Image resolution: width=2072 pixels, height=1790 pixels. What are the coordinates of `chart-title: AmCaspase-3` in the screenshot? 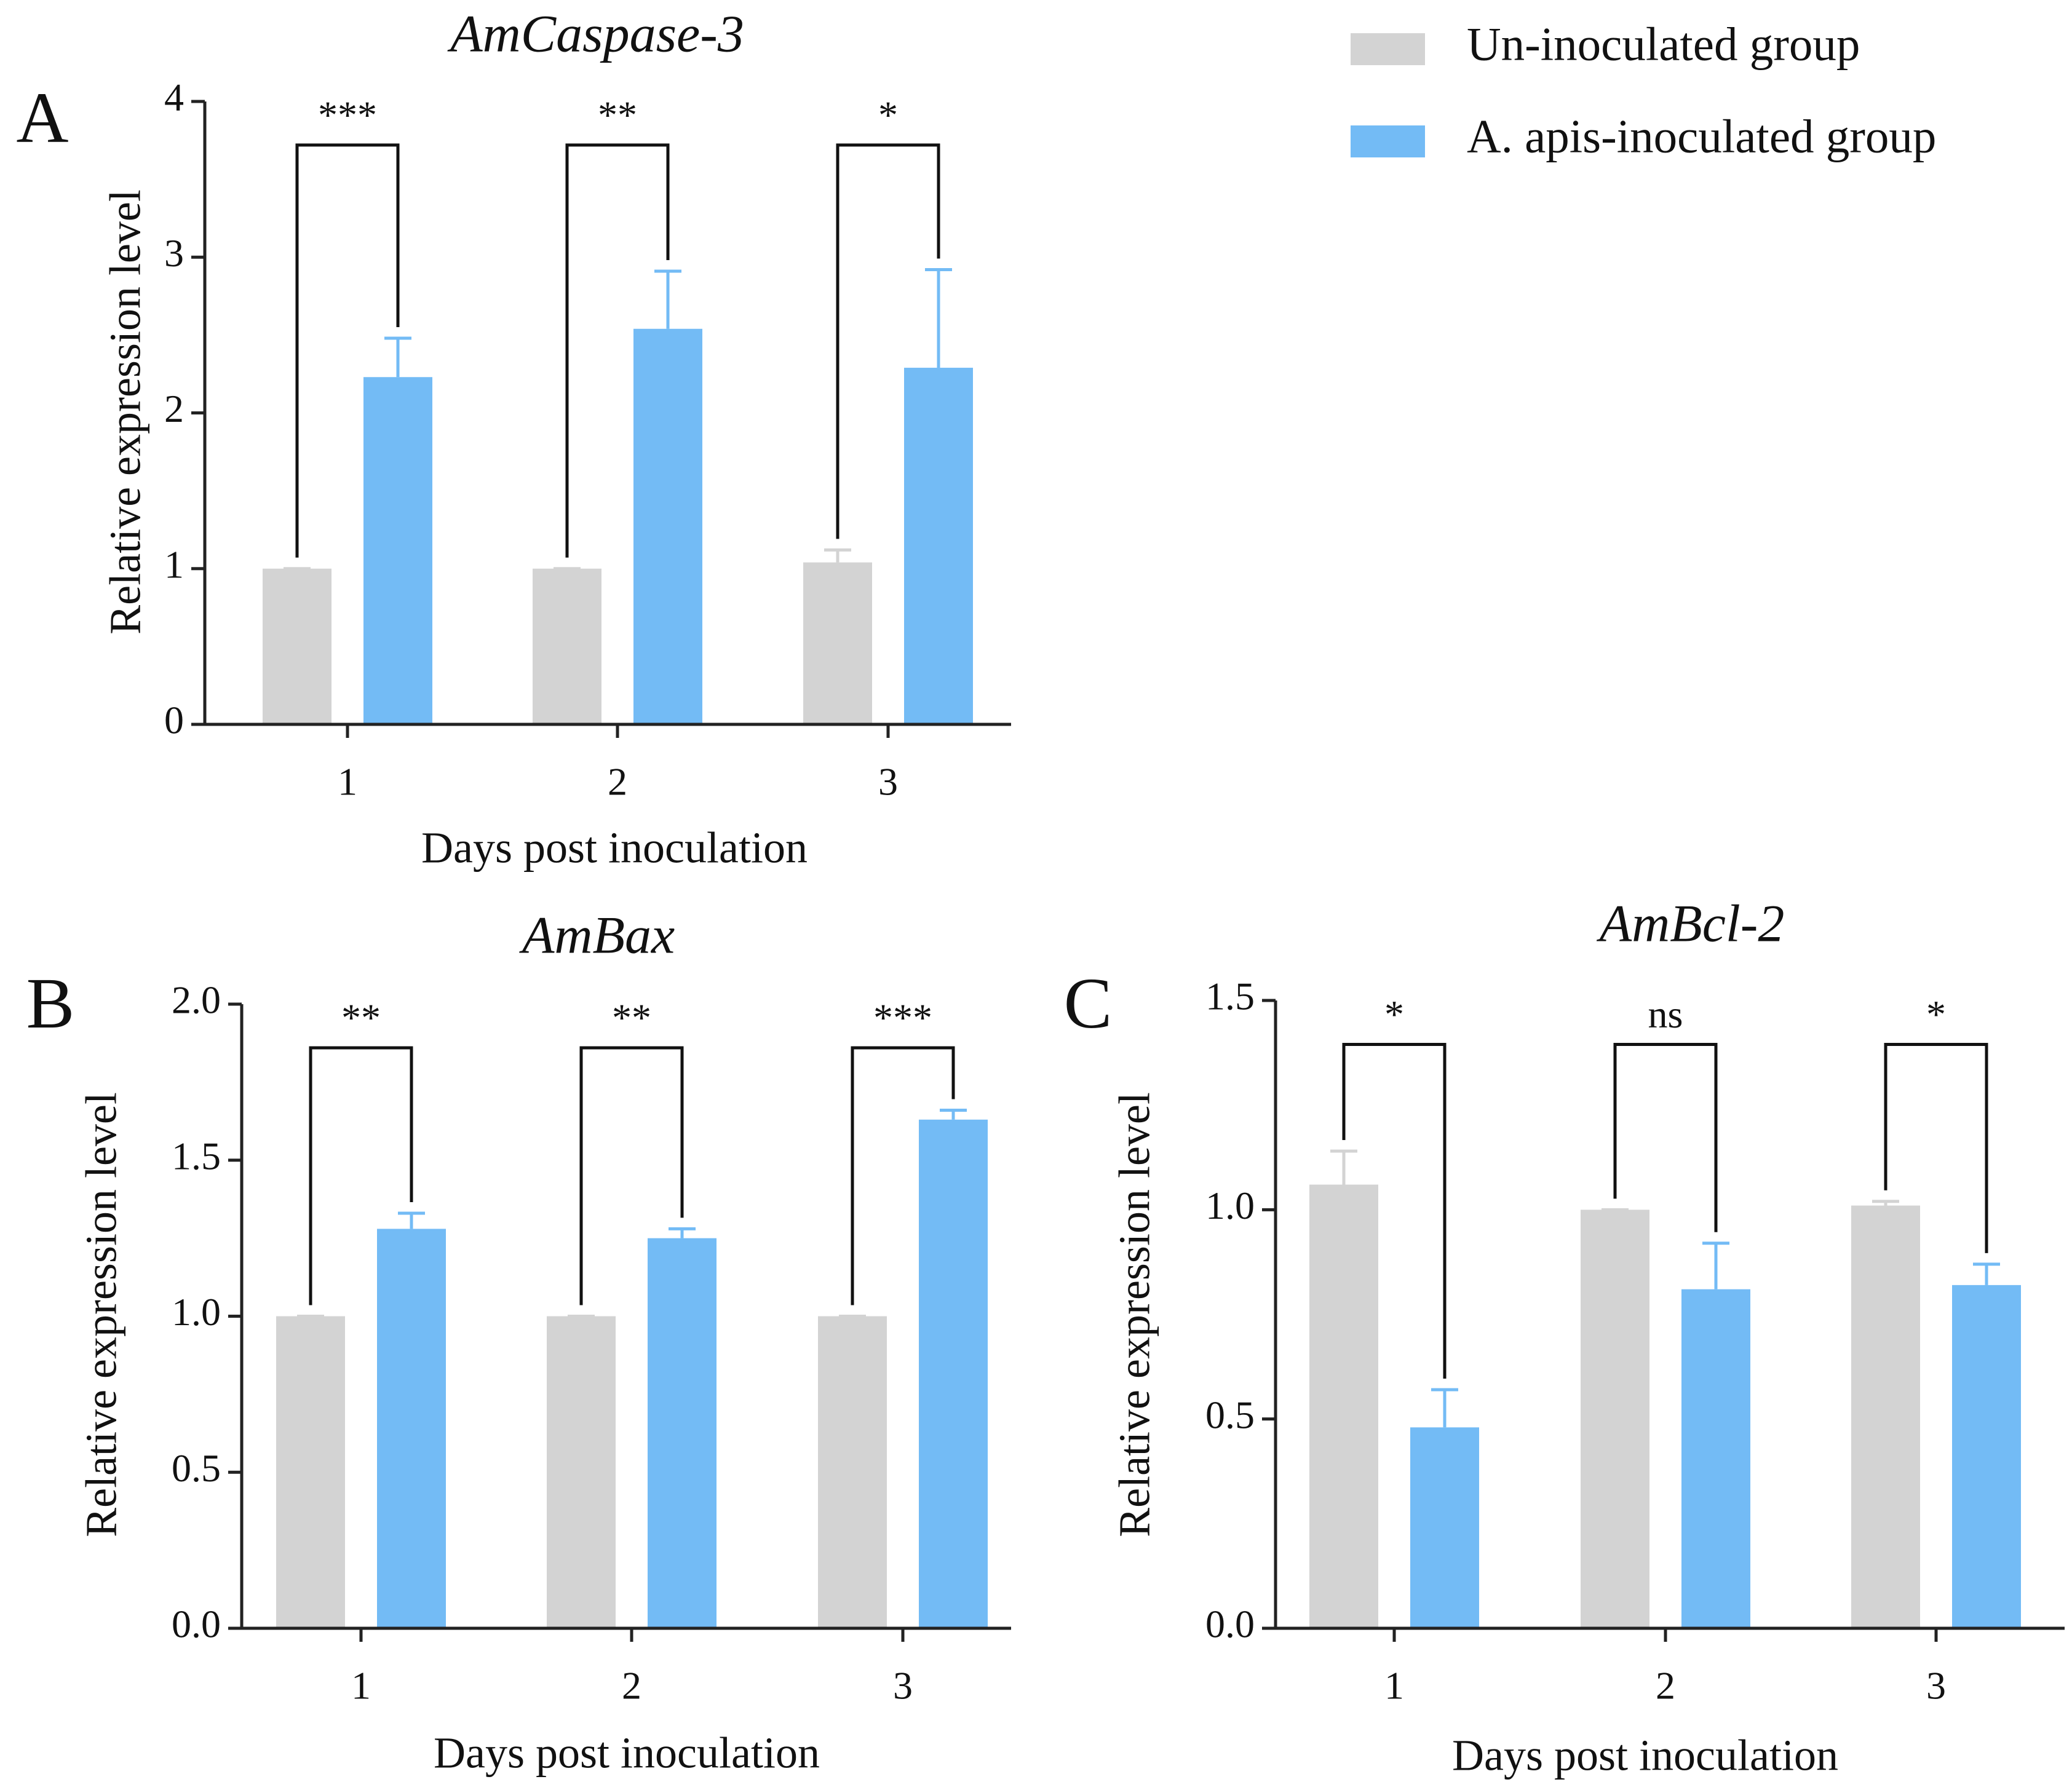 It's located at (595, 33).